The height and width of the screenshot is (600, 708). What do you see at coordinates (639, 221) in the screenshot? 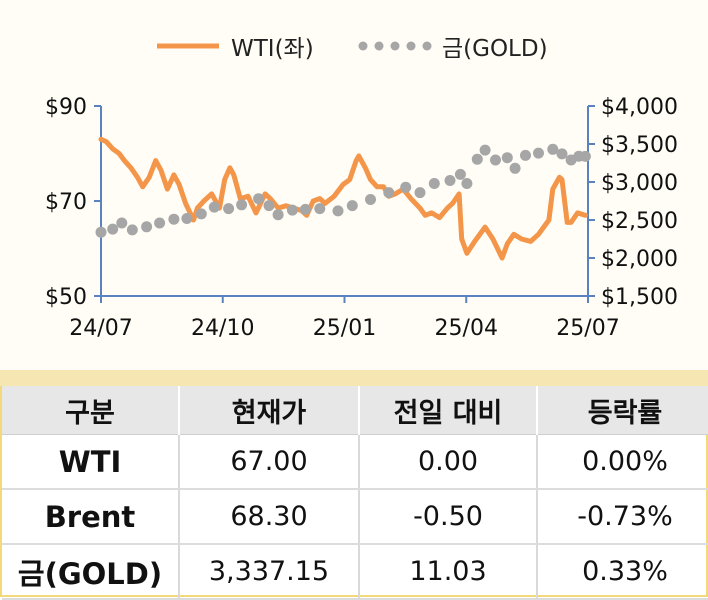
I see `y-right-tick-label: $2,500` at bounding box center [639, 221].